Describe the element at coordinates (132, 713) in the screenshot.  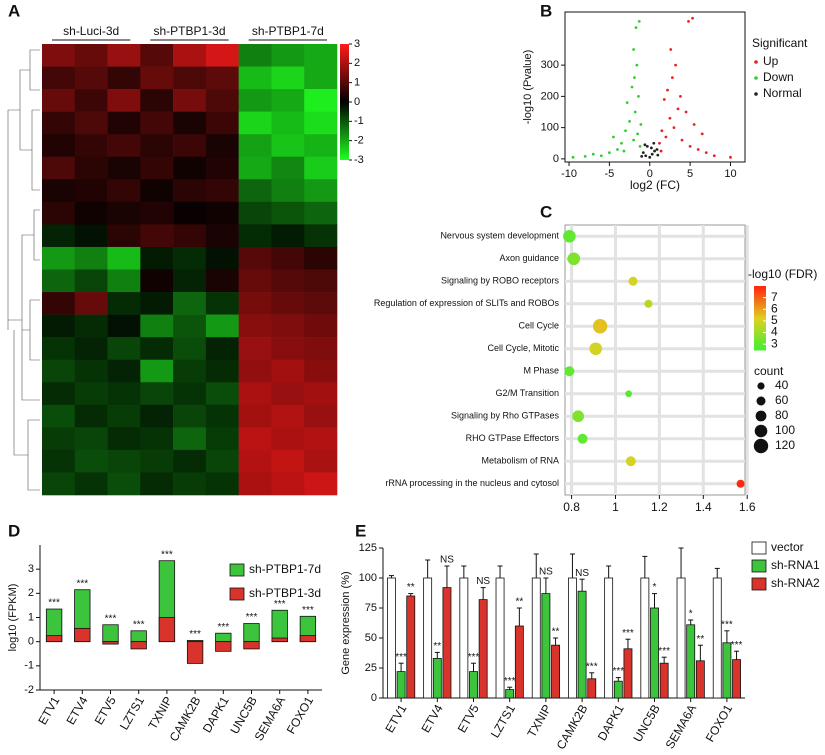
I see `x-tick-label: LZTS1` at that location.